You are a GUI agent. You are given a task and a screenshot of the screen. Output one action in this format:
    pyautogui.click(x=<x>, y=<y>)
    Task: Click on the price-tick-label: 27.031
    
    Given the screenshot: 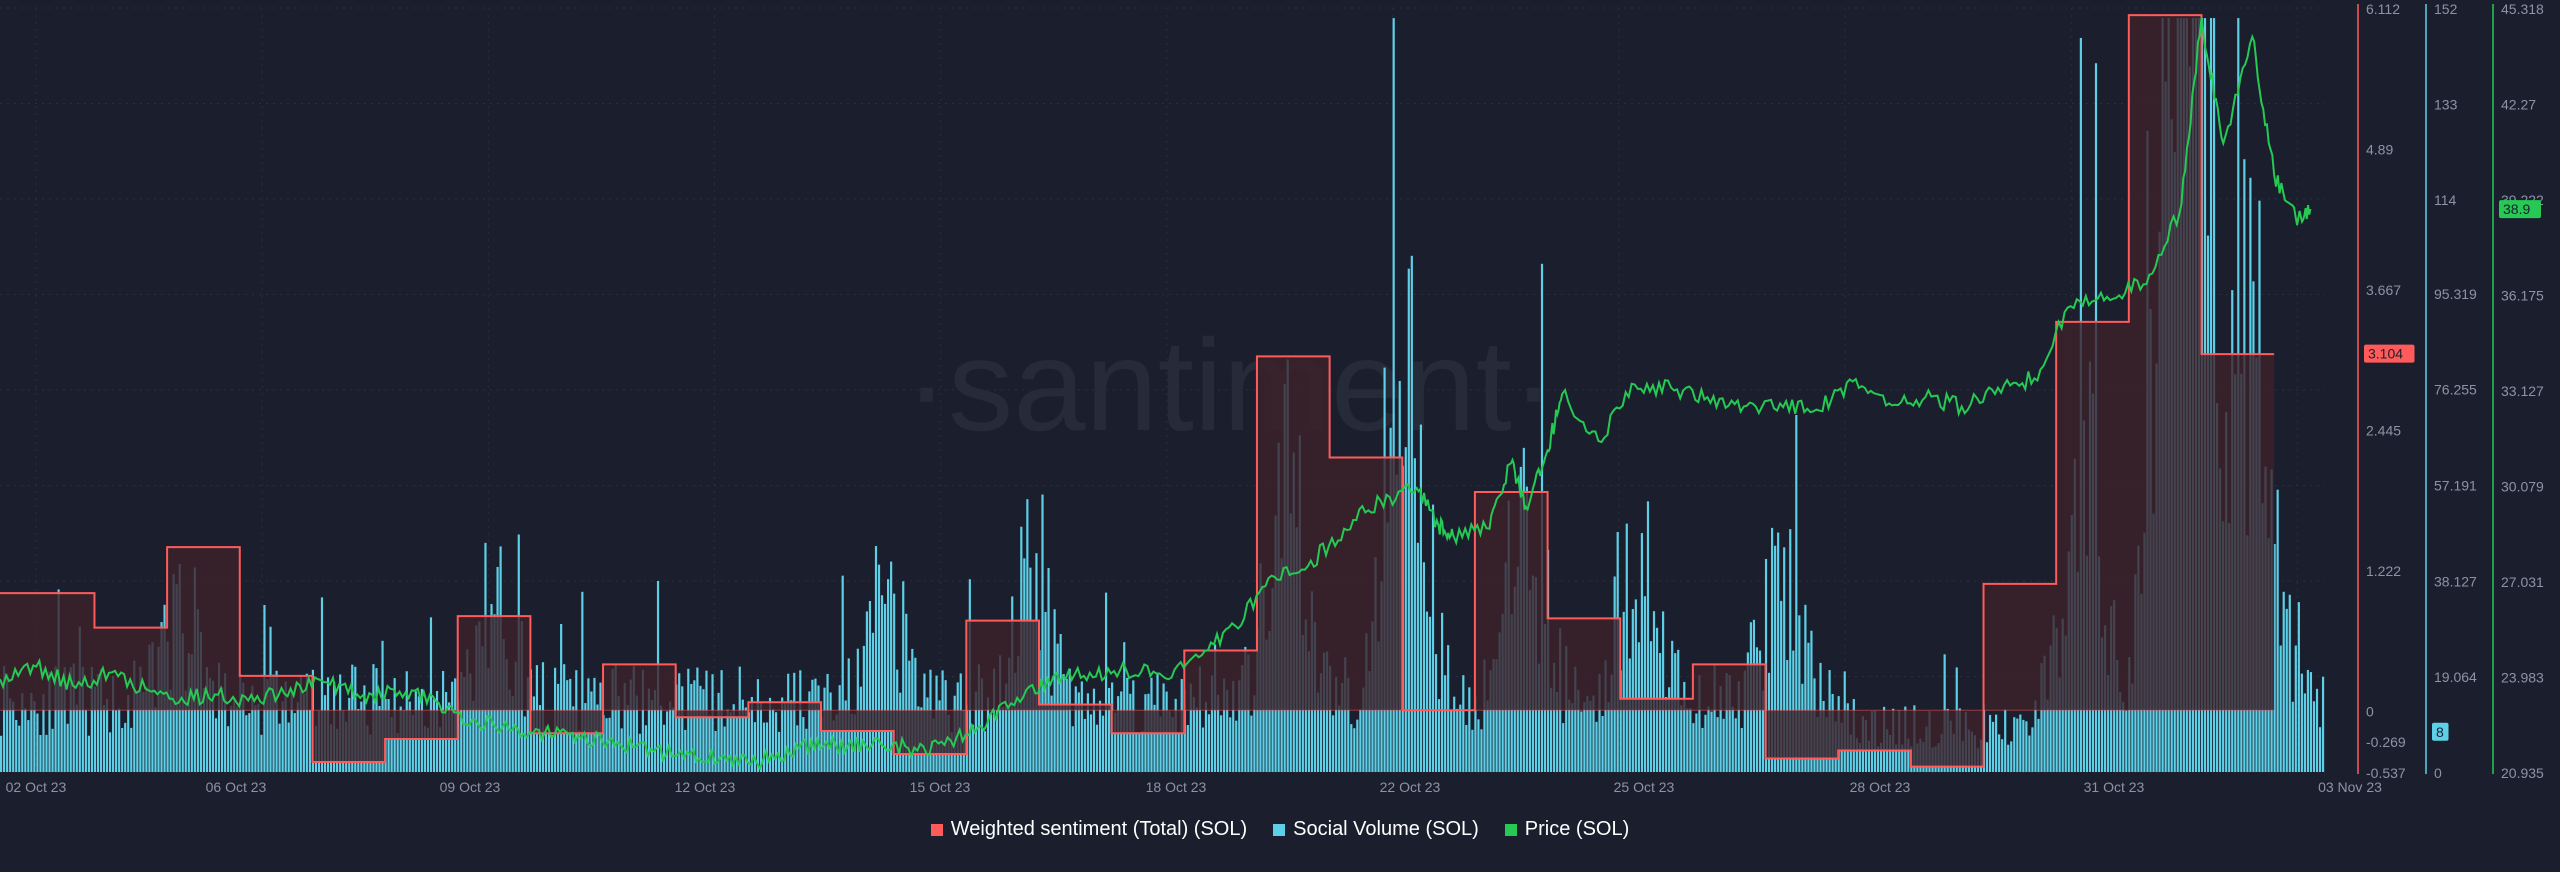 What is the action you would take?
    pyautogui.click(x=2522, y=582)
    